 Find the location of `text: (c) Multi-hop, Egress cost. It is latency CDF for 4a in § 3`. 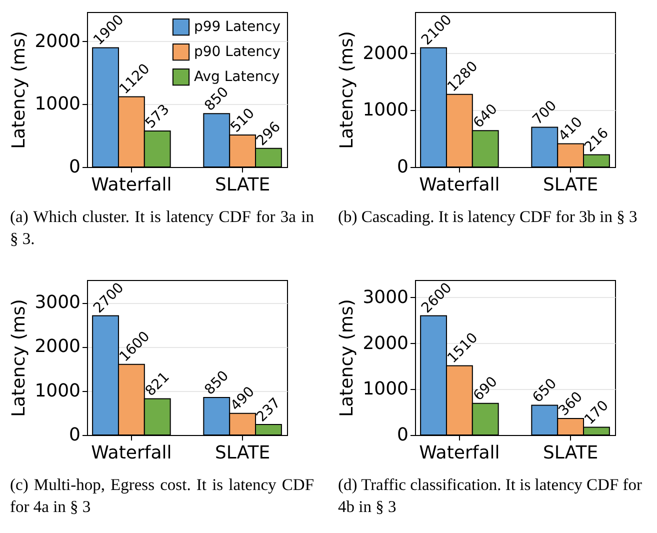

text: (c) Multi-hop, Egress cost. It is latency CDF for 4a in § 3 is located at coordinates (162, 496).